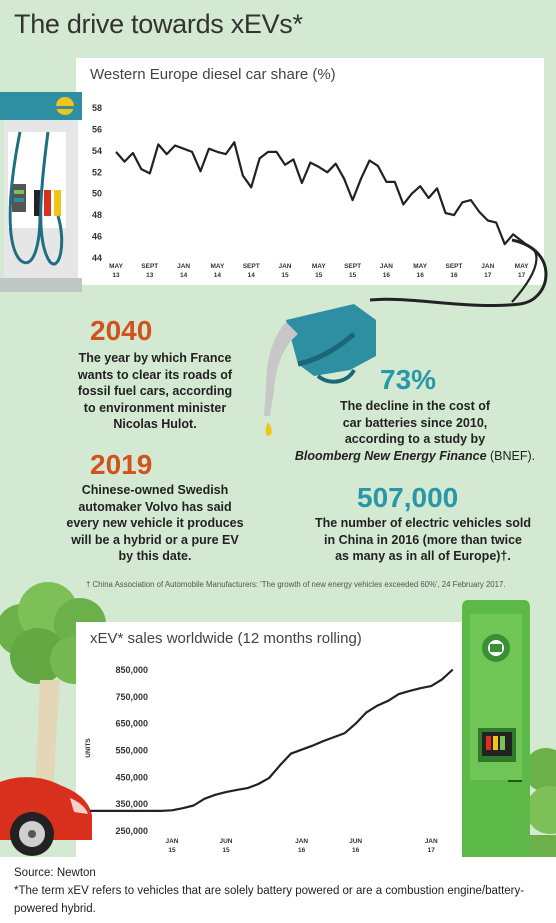 Image resolution: width=556 pixels, height=923 pixels. I want to click on stat-73-line: The decline in the cost of, so click(415, 406).